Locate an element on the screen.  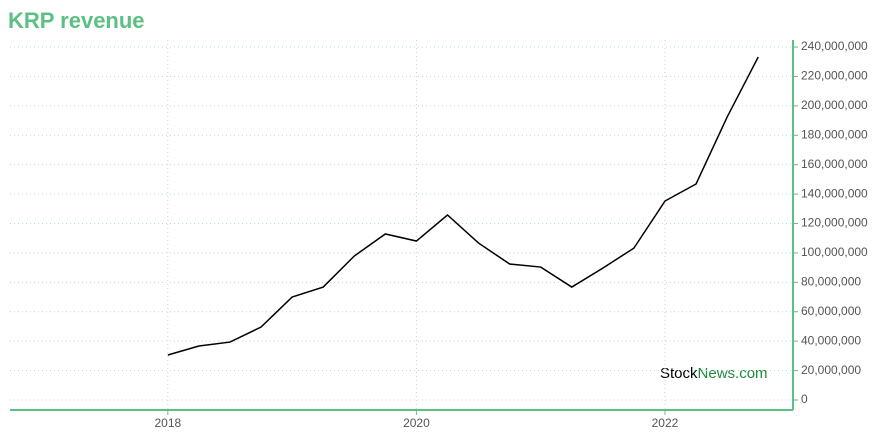
watermark: StockNews.com is located at coordinates (714, 373).